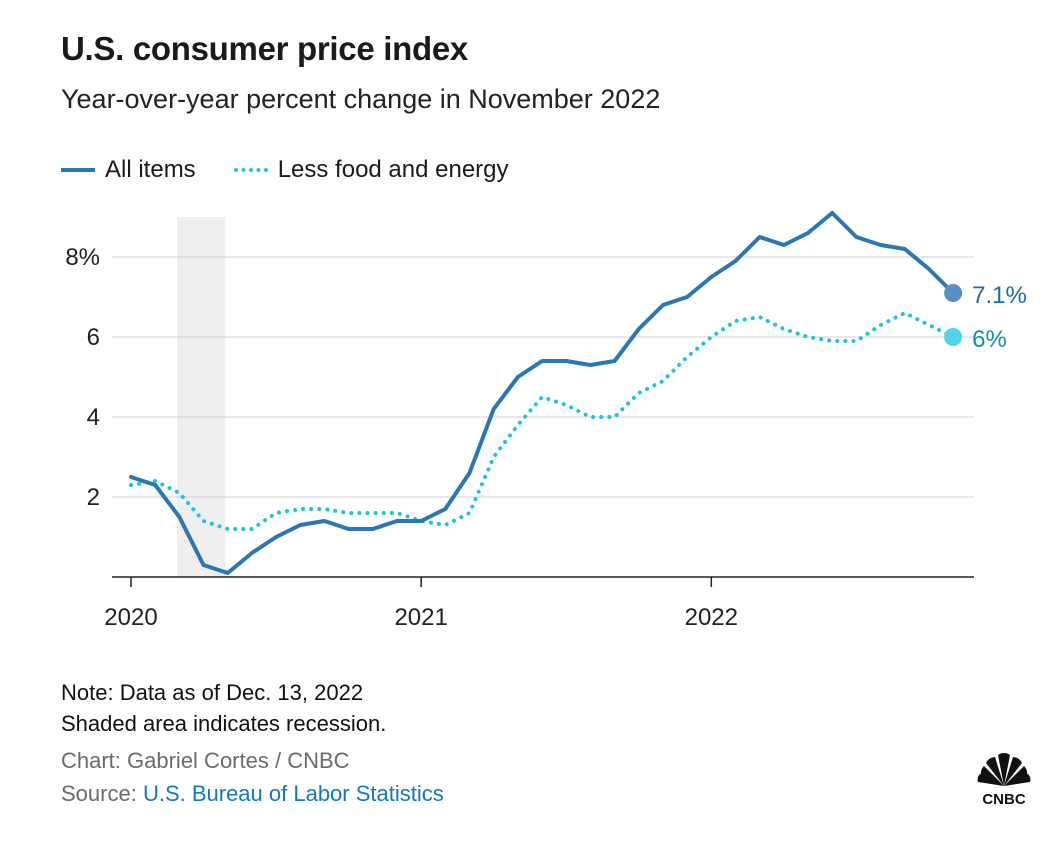 This screenshot has height=854, width=1058. What do you see at coordinates (420, 617) in the screenshot?
I see `x-tick-label: 2021` at bounding box center [420, 617].